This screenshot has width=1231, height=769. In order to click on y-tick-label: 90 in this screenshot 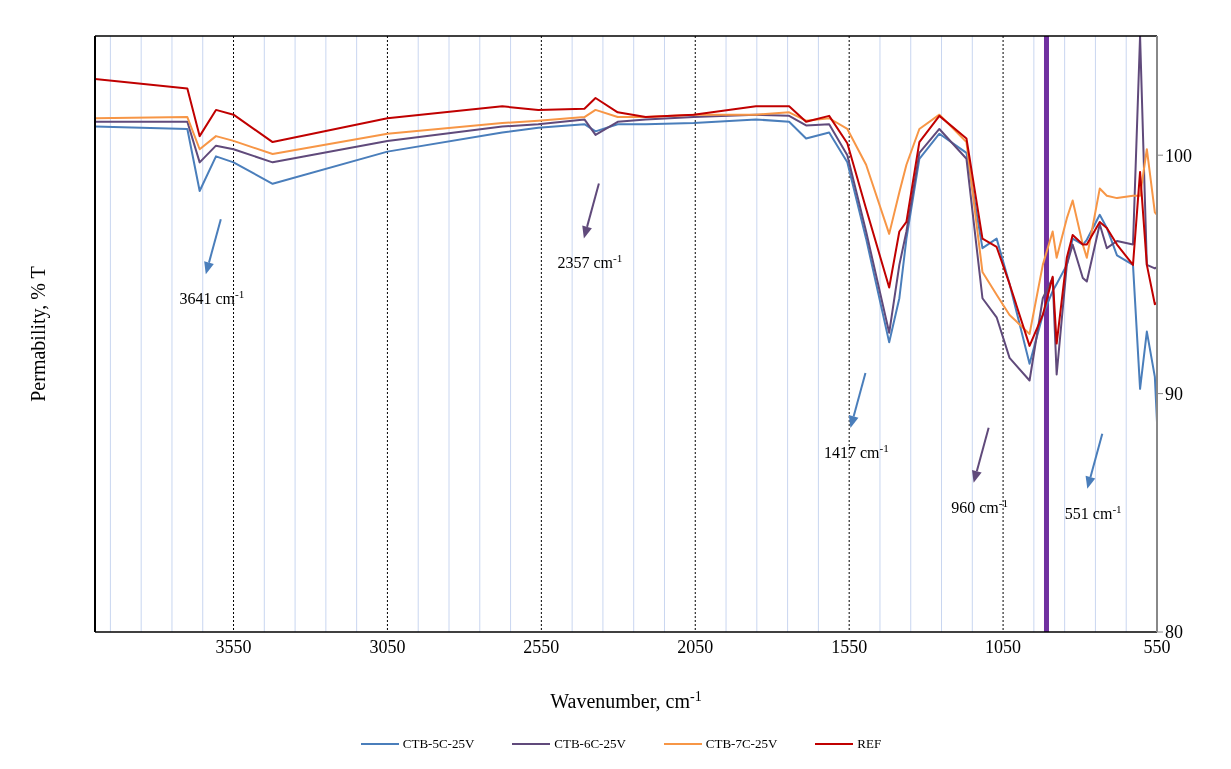, I will do `click(1174, 393)`.